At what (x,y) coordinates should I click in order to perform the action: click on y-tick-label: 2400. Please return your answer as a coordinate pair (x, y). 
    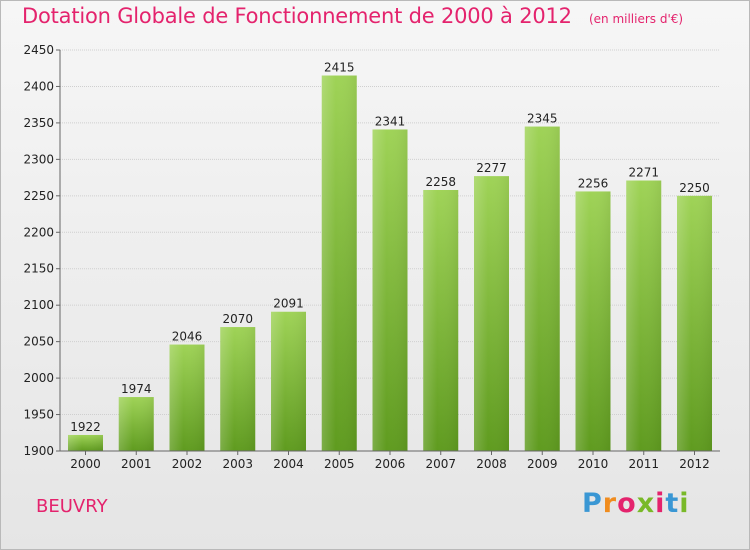
    Looking at the image, I should click on (38, 86).